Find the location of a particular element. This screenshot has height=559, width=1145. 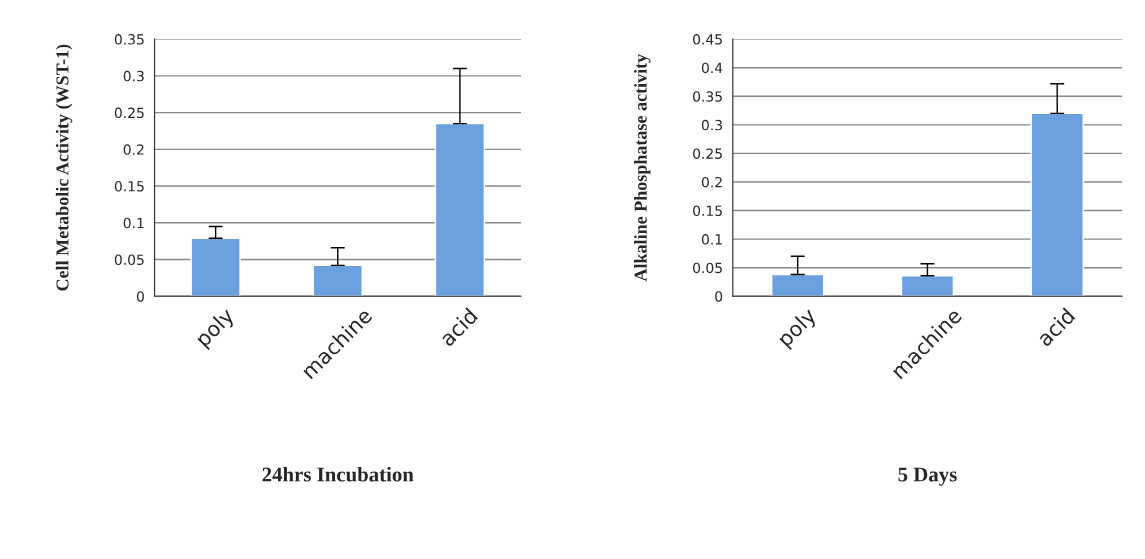

y-axis-title: Cell Metabolic Activity (WST-1) is located at coordinates (64, 167).